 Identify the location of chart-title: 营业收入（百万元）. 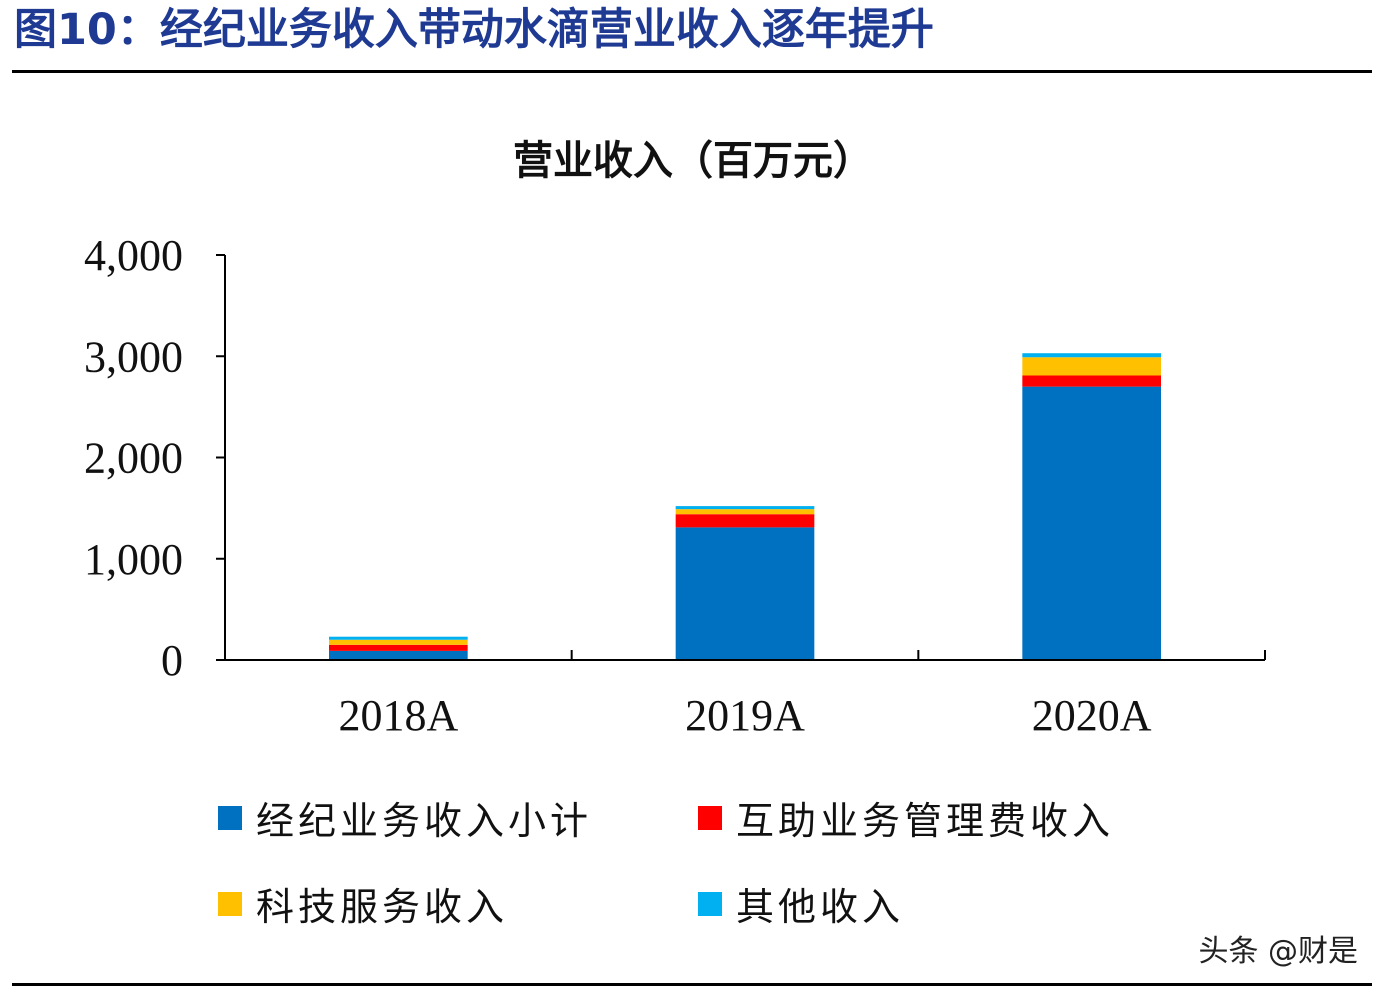
(693, 161).